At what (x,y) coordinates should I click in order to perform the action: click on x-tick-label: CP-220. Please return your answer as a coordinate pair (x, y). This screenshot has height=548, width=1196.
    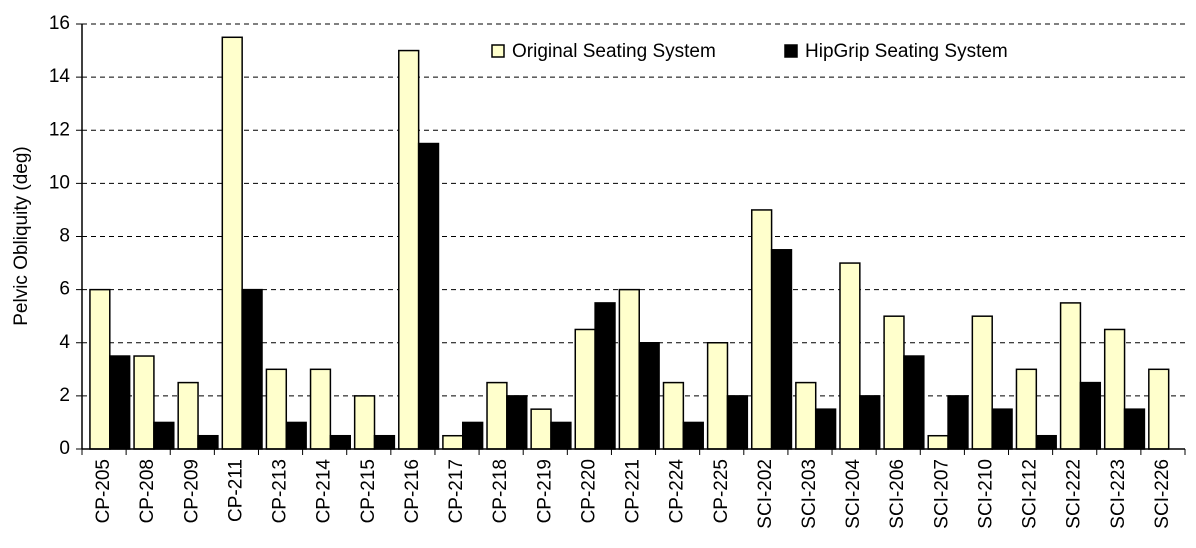
    Looking at the image, I should click on (588, 491).